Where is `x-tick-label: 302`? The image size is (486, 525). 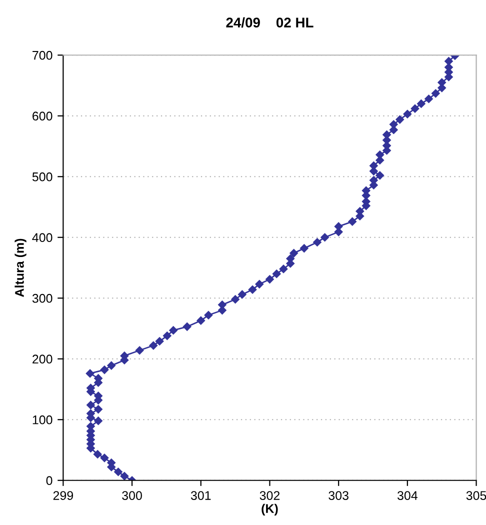 x-tick-label: 302 is located at coordinates (270, 495).